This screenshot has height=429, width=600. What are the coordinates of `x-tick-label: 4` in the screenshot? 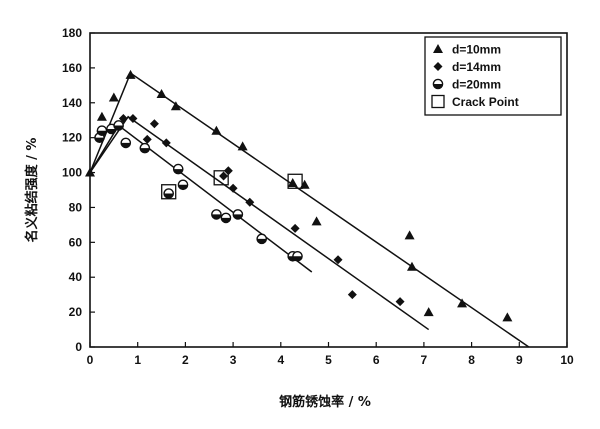 It's located at (280, 360).